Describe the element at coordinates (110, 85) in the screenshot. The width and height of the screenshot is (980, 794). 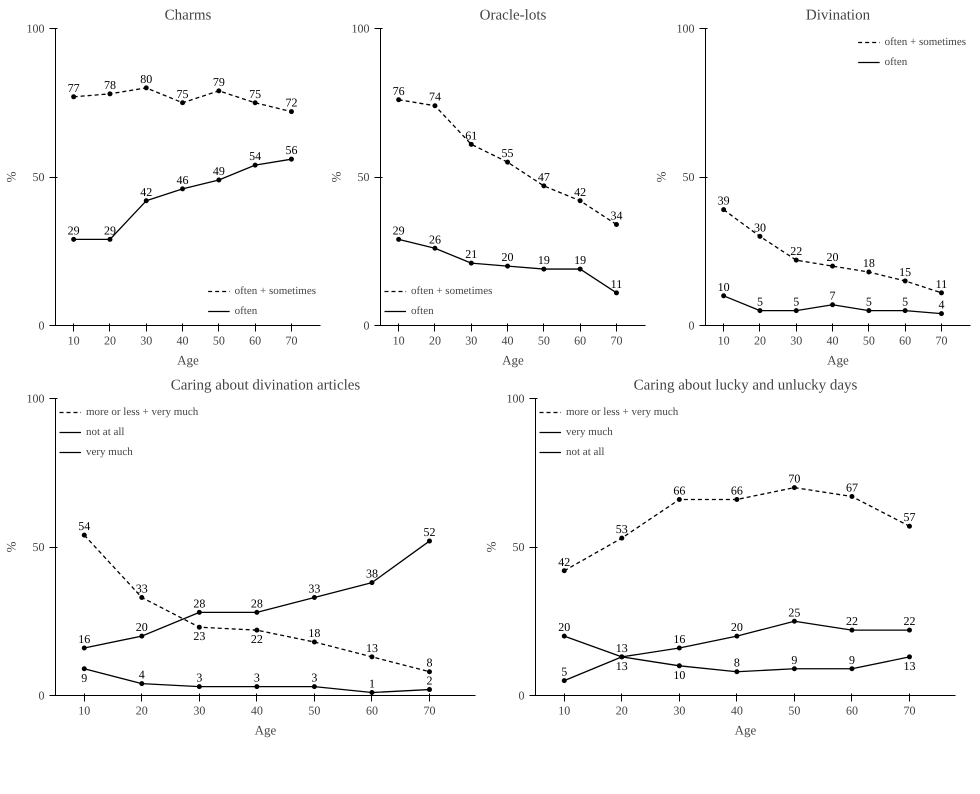
I see `data-label: 78` at that location.